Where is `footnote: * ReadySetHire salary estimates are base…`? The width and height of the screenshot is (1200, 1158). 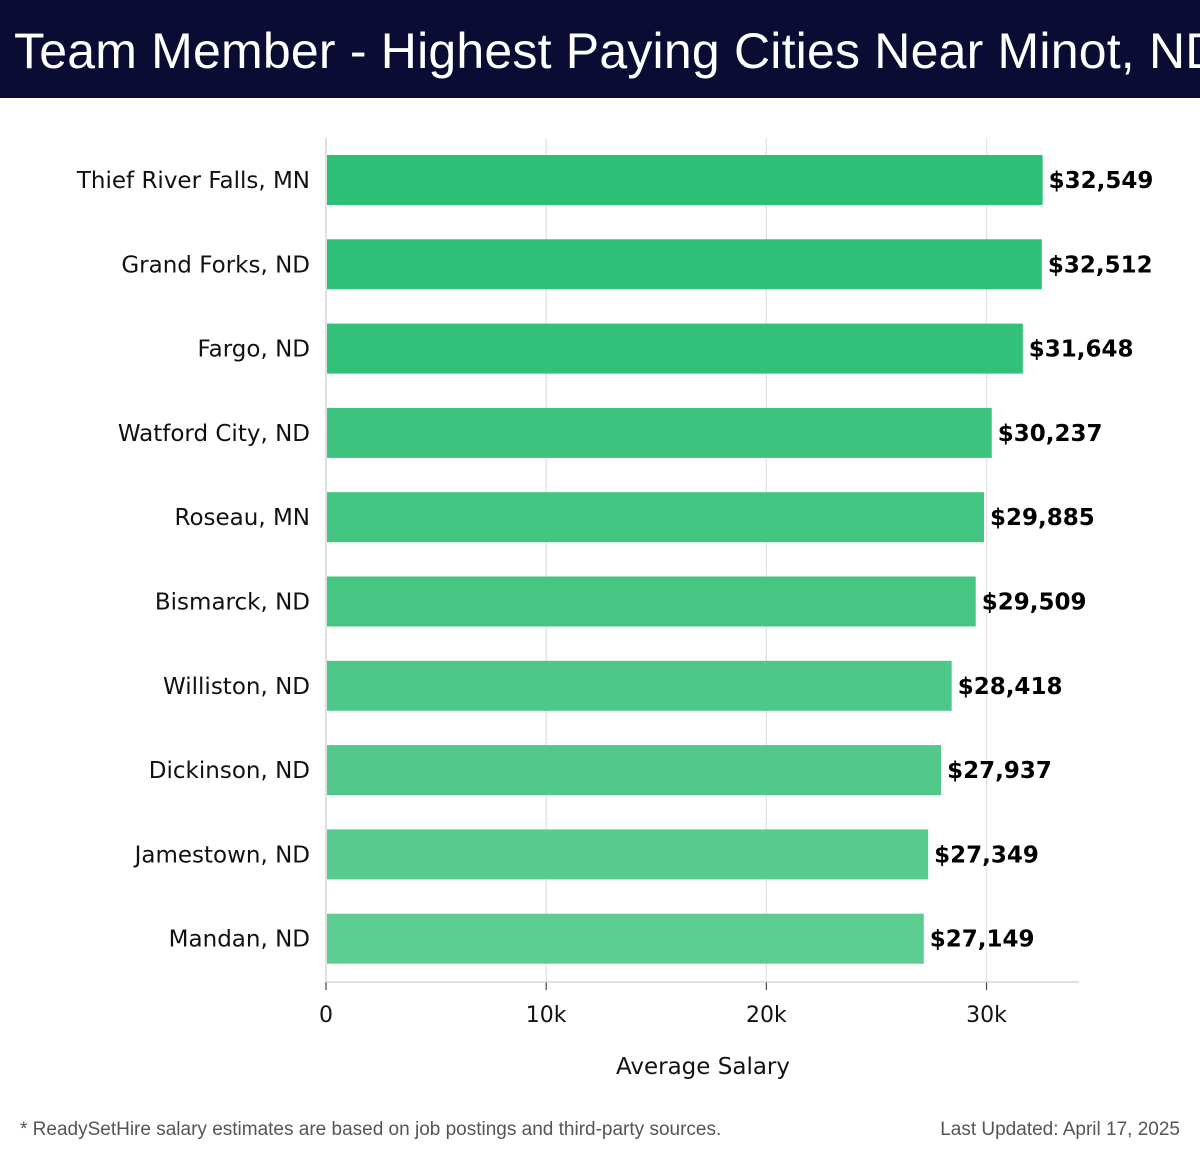
footnote: * ReadySetHire salary estimates are base… is located at coordinates (371, 1129).